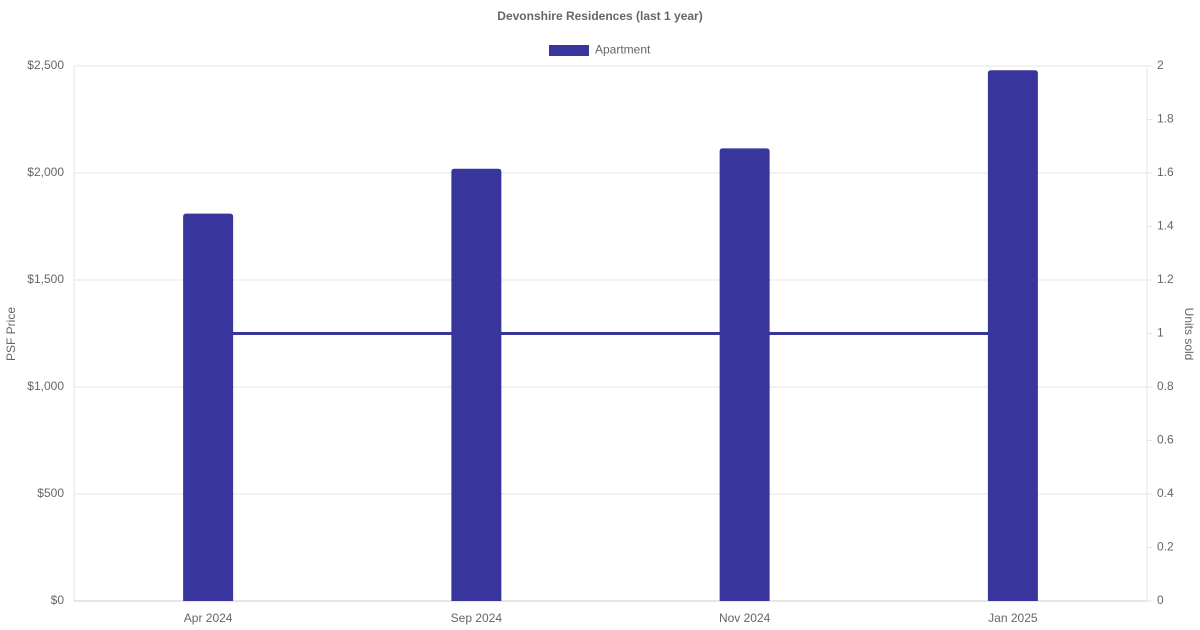 The height and width of the screenshot is (630, 1200). What do you see at coordinates (1165, 226) in the screenshot?
I see `y2-tick-label: 1.4` at bounding box center [1165, 226].